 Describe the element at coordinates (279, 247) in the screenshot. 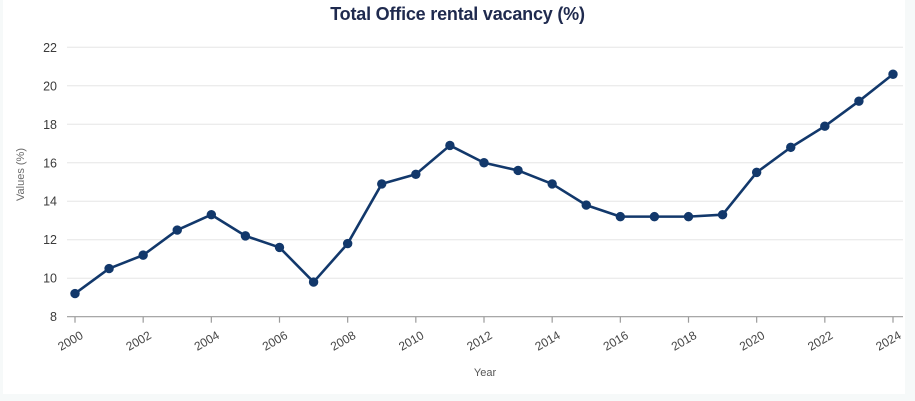

I see `data-point-2006` at that location.